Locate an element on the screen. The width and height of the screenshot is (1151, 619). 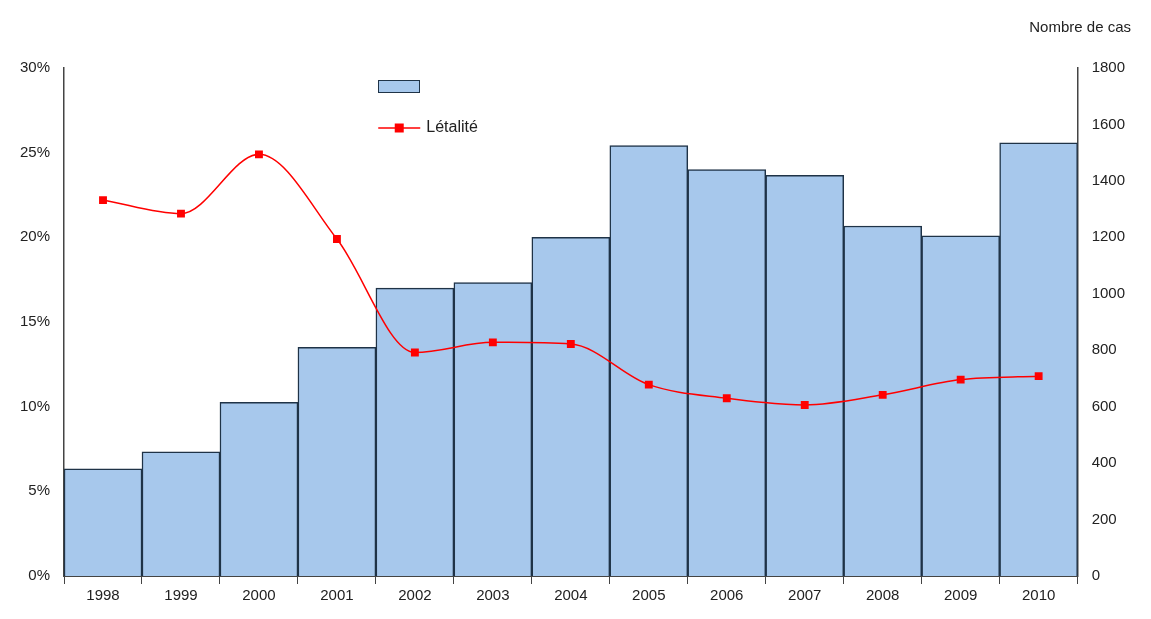
y-tick-label: 10% is located at coordinates (35, 405).